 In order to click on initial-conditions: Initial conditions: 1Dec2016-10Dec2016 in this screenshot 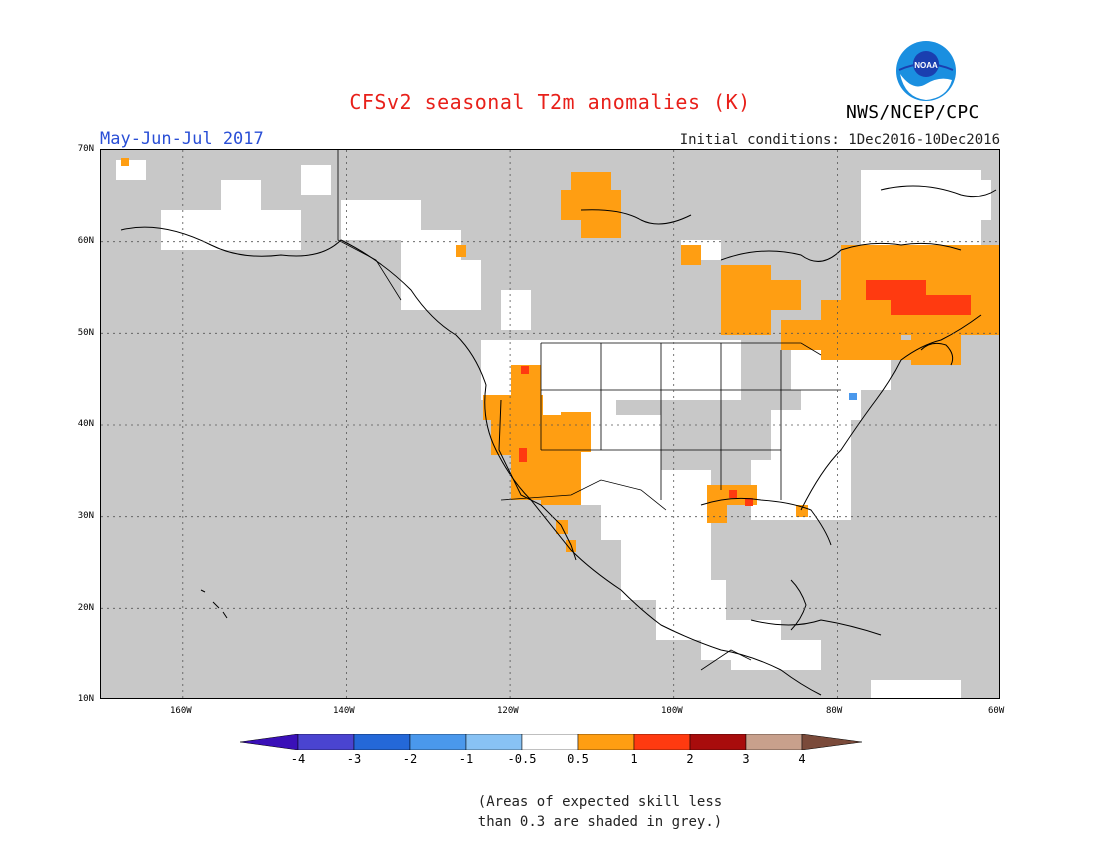, I will do `click(839, 140)`.